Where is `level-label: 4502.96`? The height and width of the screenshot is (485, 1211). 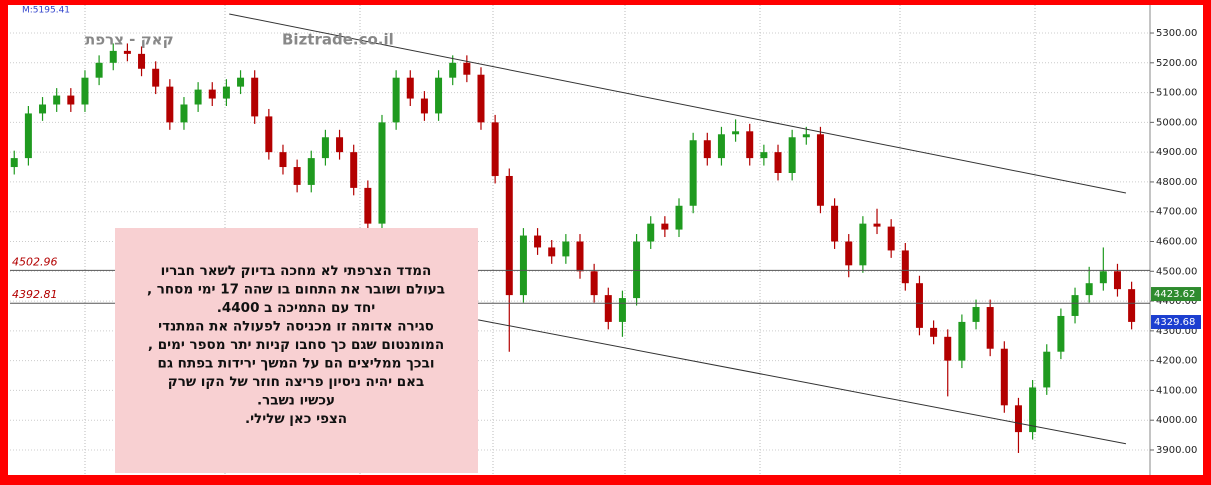 level-label: 4502.96 is located at coordinates (35, 261).